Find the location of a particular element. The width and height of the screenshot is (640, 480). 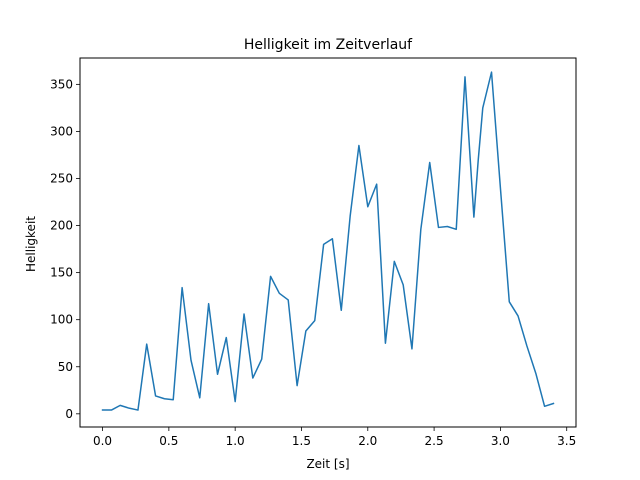

x-tick-label: 2.5 is located at coordinates (434, 441).